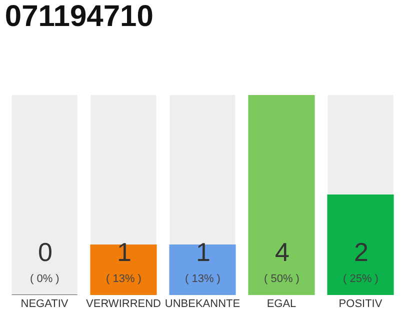 This screenshot has height=320, width=410. What do you see at coordinates (124, 304) in the screenshot?
I see `x-tick-label: VERWIRREND` at bounding box center [124, 304].